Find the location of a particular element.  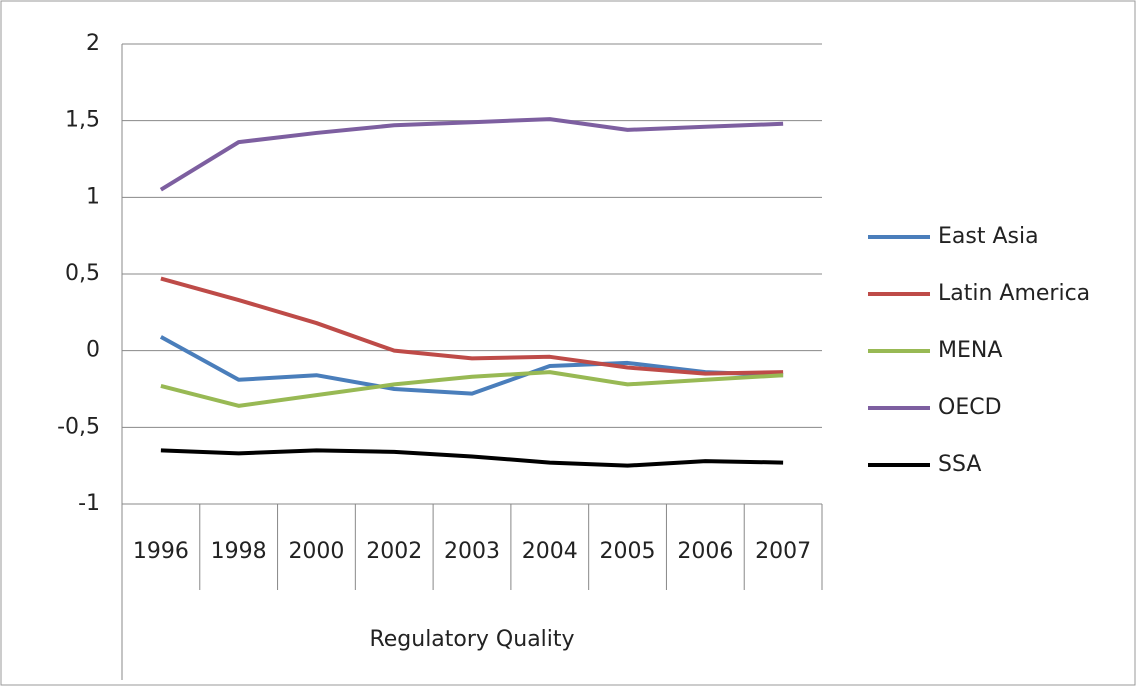

x-tick-label: 2007 is located at coordinates (783, 551).